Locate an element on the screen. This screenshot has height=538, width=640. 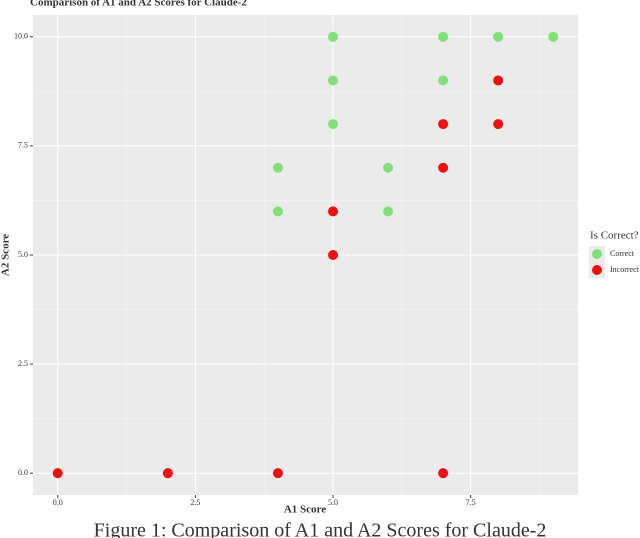
legend-title: Is Correct? is located at coordinates (614, 236).